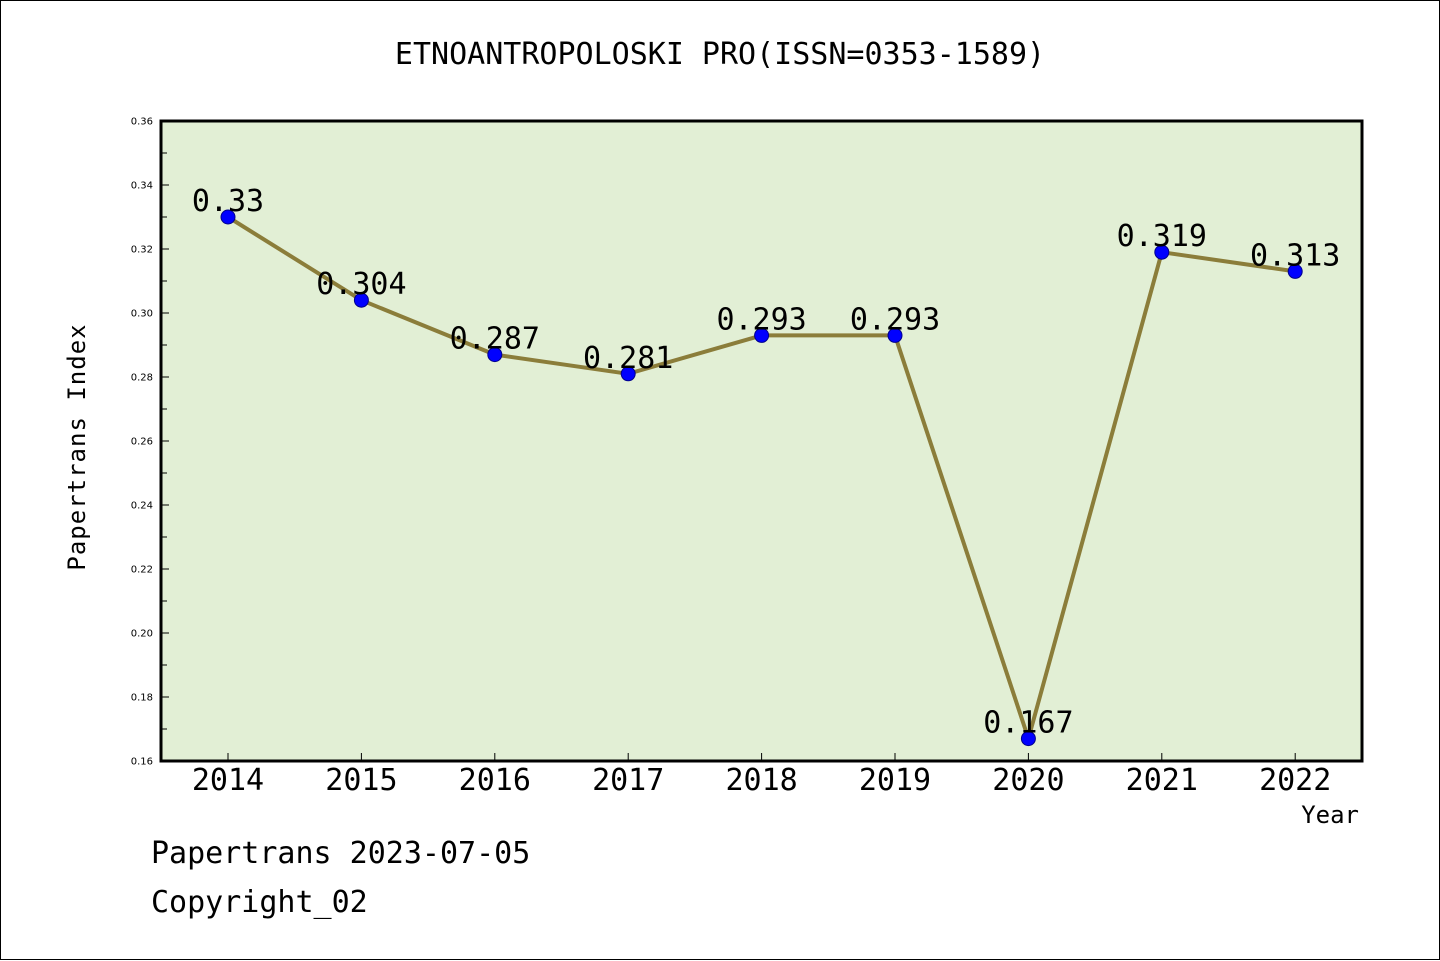 This screenshot has width=1440, height=961. I want to click on data-label: 0.281, so click(628, 358).